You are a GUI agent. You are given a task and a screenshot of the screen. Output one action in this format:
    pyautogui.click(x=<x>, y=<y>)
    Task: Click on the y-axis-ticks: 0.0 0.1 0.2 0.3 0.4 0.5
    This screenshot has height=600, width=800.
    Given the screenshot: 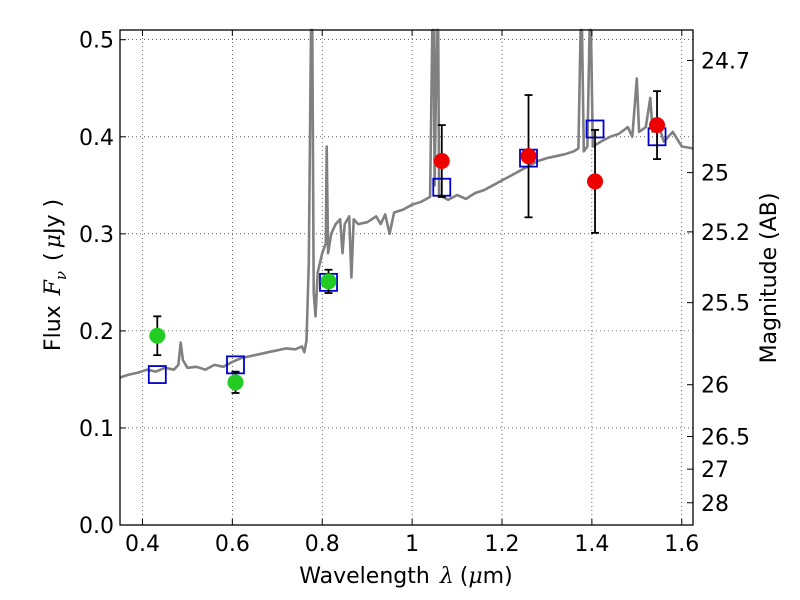 What is the action you would take?
    pyautogui.click(x=102, y=284)
    